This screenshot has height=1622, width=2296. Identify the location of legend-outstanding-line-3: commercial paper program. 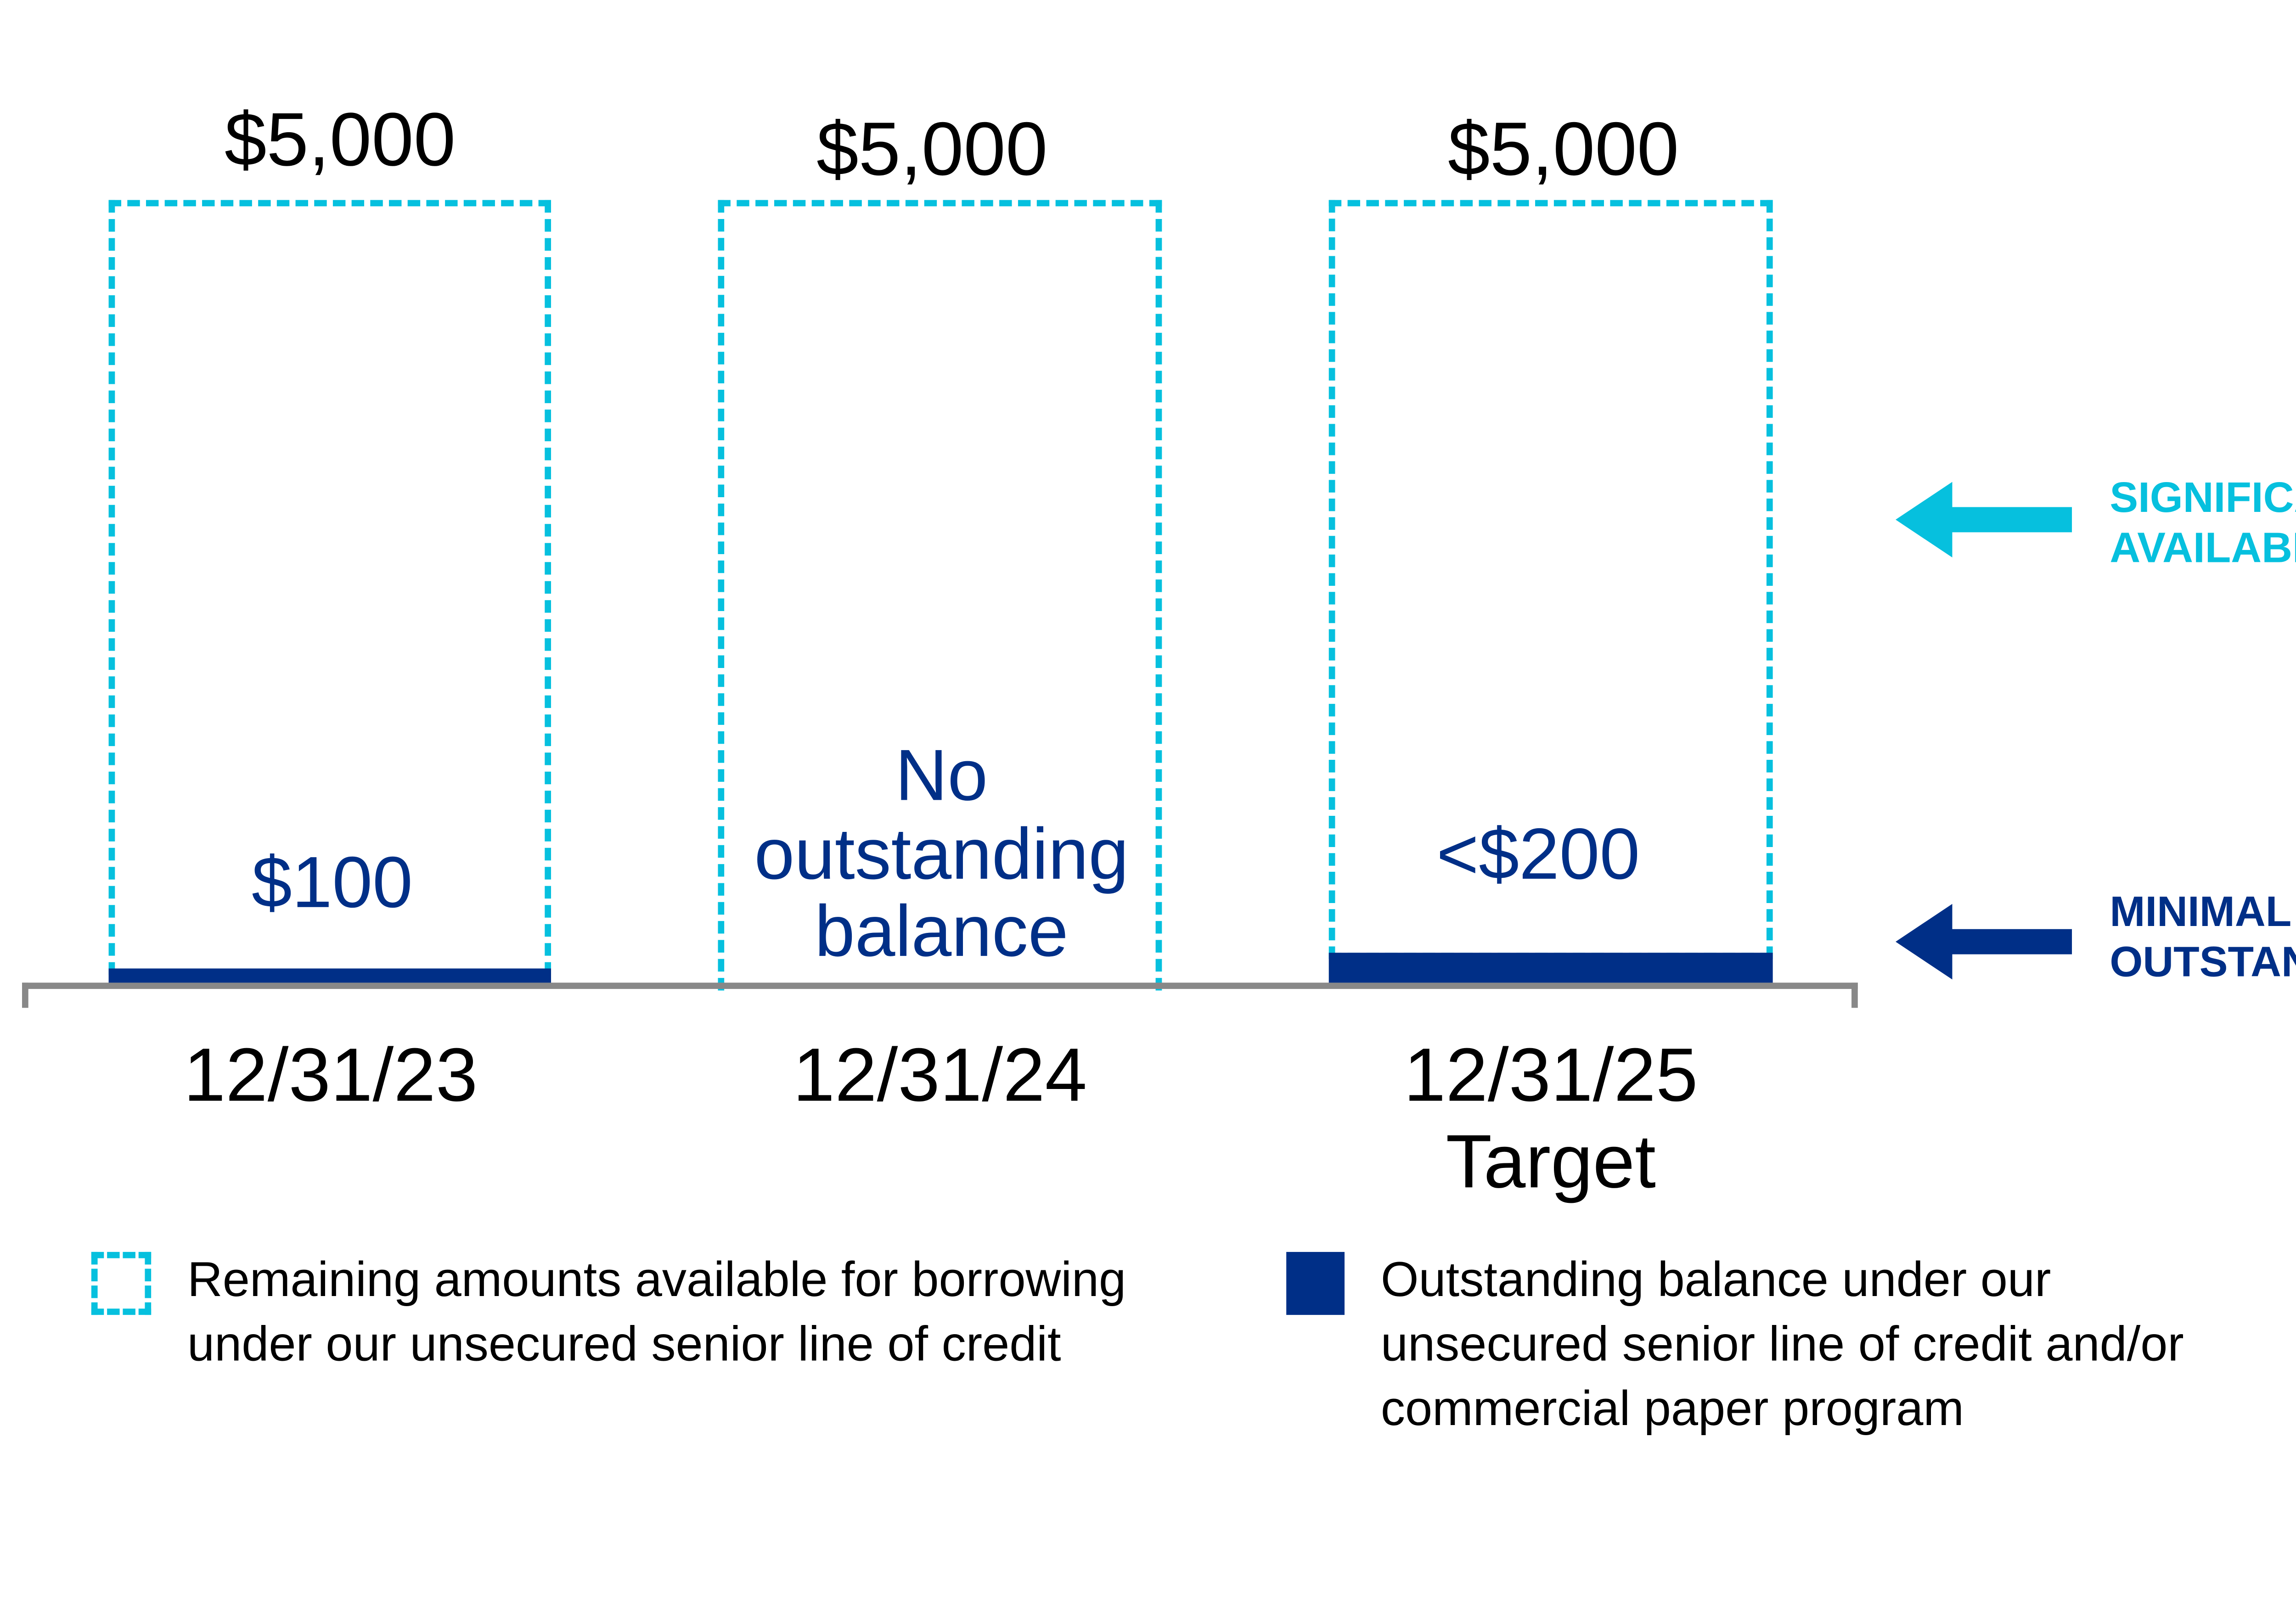
(1672, 1408).